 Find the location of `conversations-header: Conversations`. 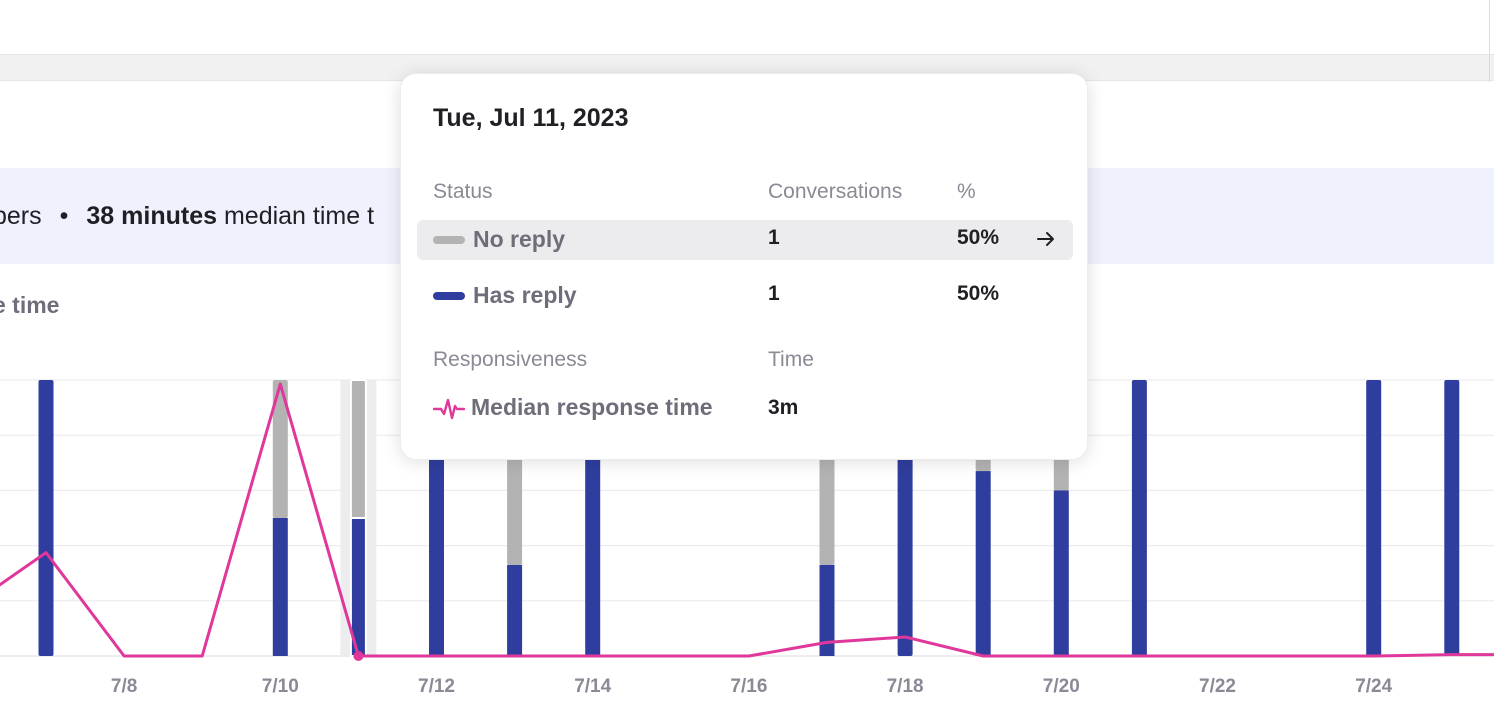

conversations-header: Conversations is located at coordinates (835, 191).